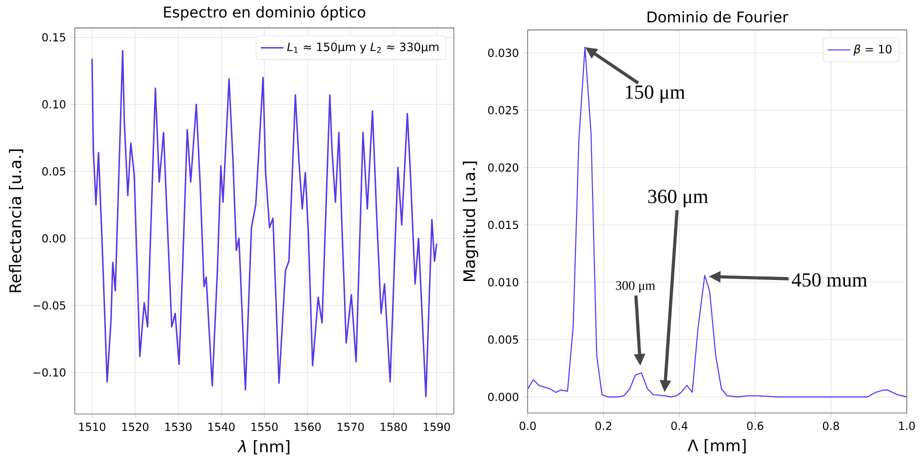 This screenshot has height=459, width=920. I want to click on annotation: 360 μm, so click(678, 199).